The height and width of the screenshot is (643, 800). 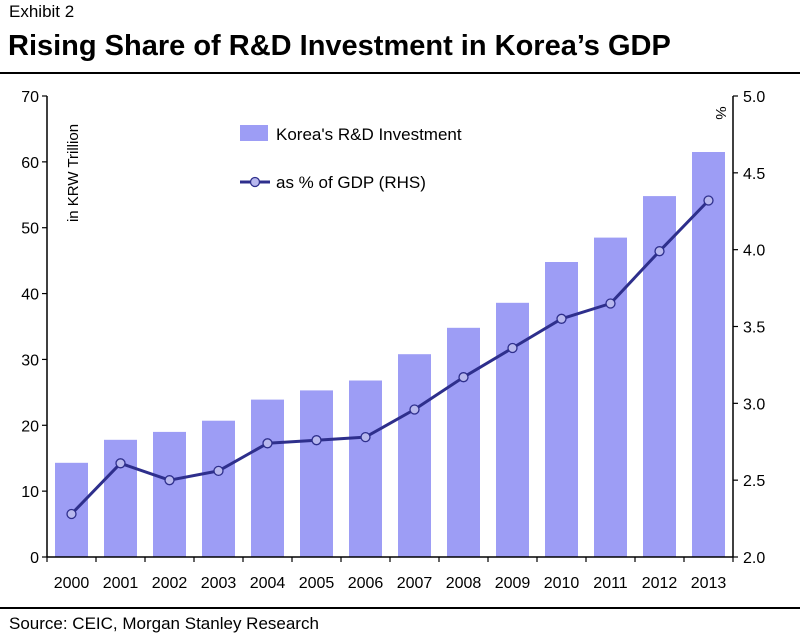 I want to click on left-tick-label: 60, so click(x=30, y=163).